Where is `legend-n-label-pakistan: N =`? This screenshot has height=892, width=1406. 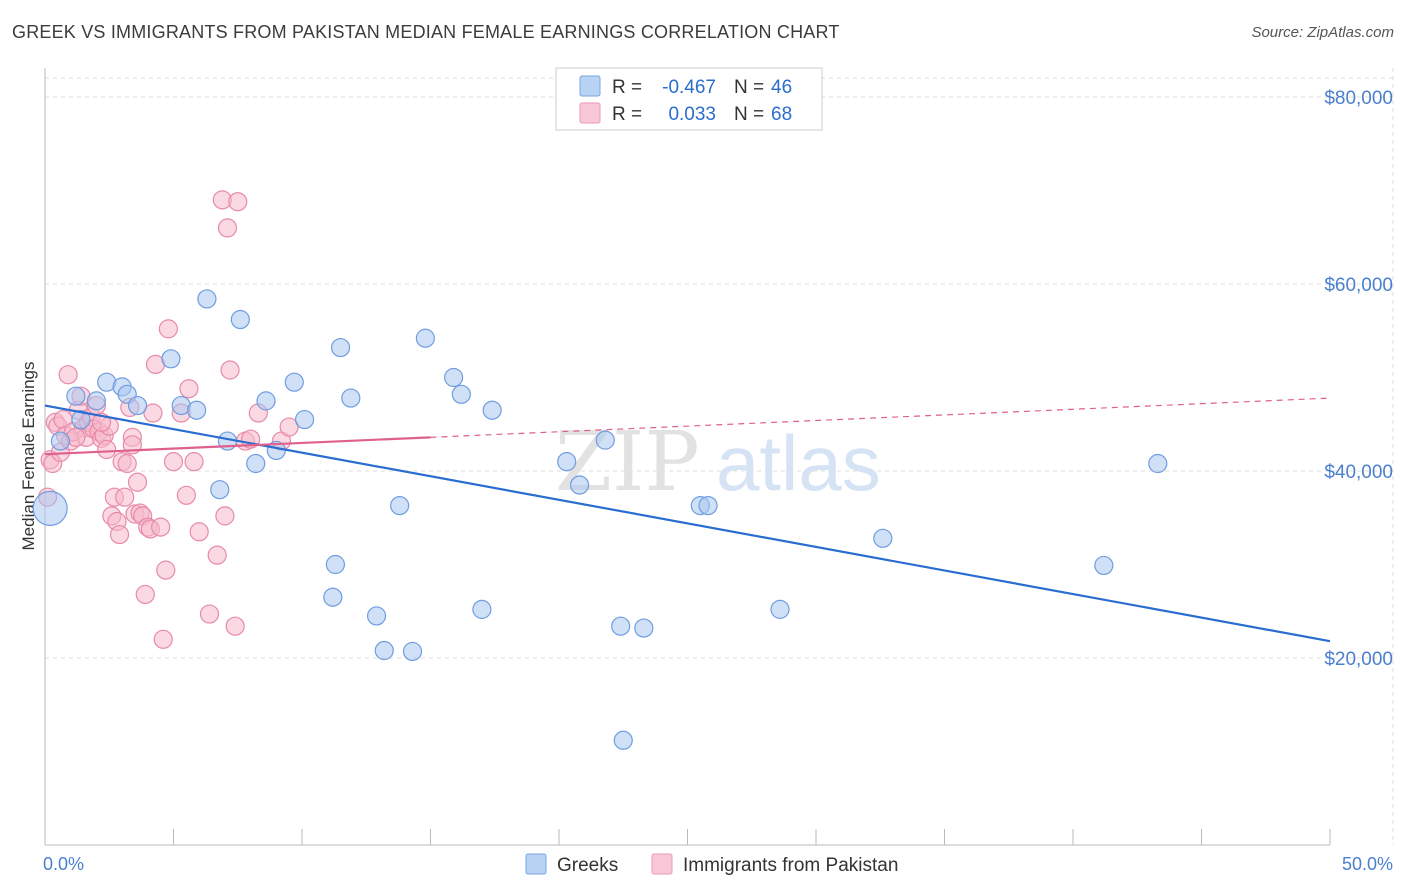 legend-n-label-pakistan: N = is located at coordinates (749, 114).